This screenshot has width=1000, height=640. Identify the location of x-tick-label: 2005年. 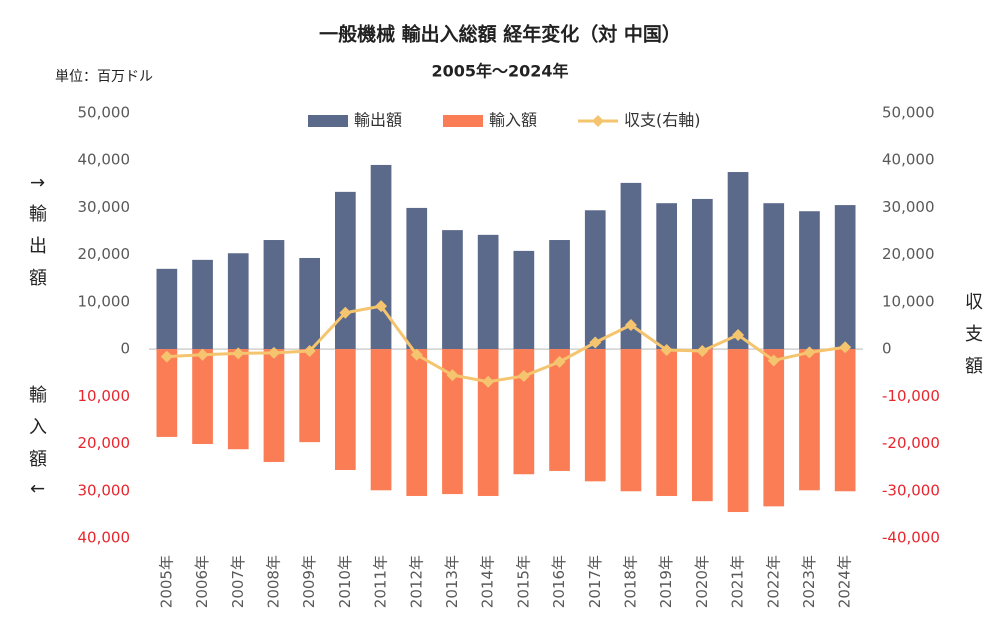
(166, 581).